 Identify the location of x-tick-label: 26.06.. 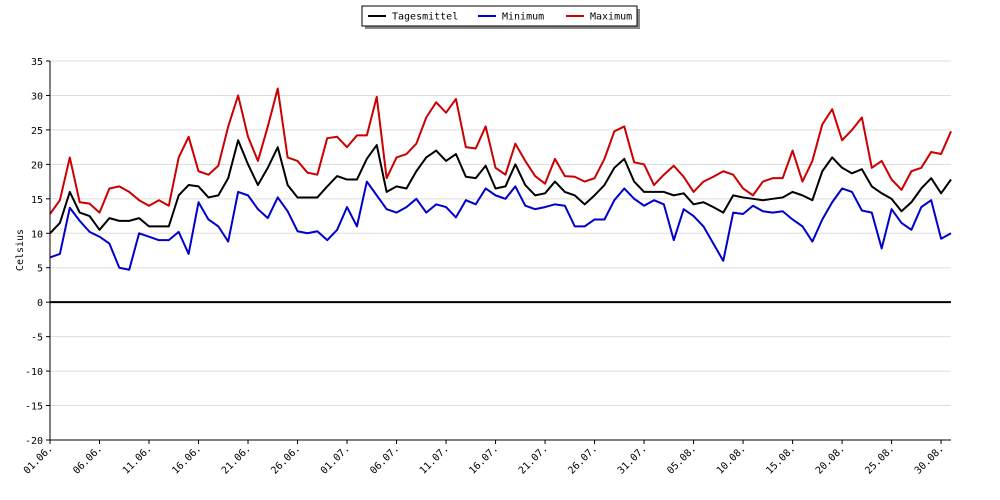
(285, 459).